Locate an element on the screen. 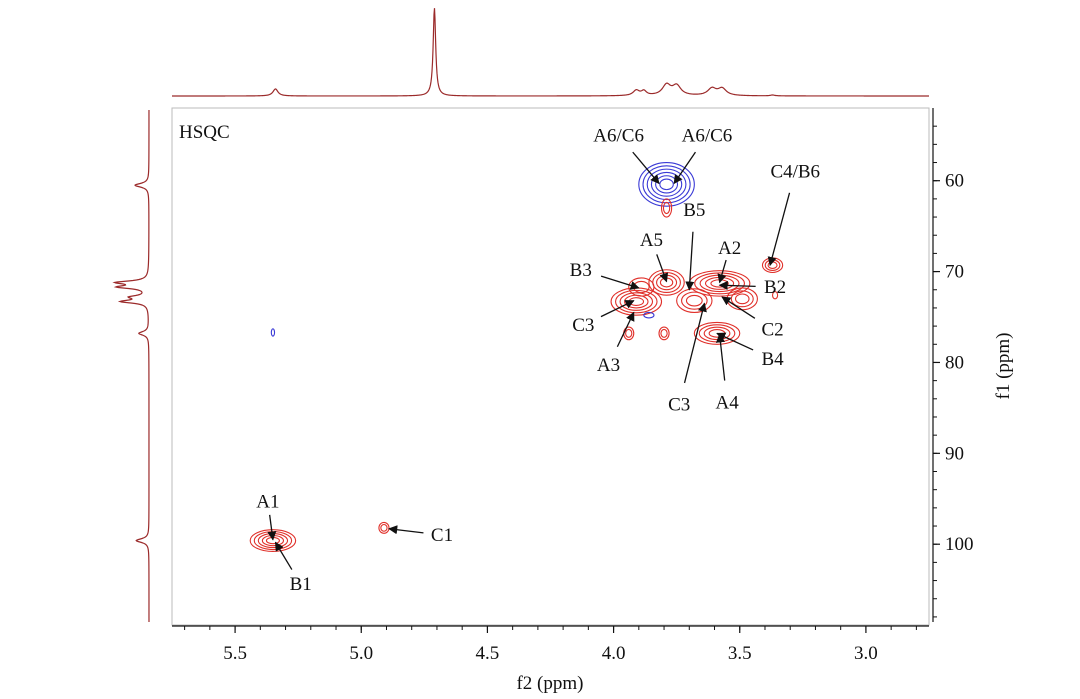  annotation: A4 is located at coordinates (727, 373).